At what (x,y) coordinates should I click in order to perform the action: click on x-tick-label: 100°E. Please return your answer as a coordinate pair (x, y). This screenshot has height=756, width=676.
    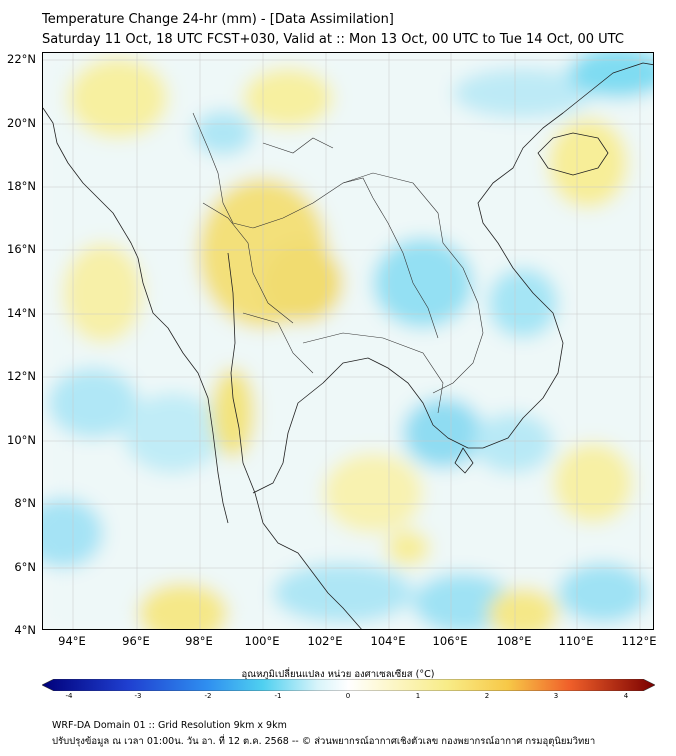
    Looking at the image, I should click on (262, 641).